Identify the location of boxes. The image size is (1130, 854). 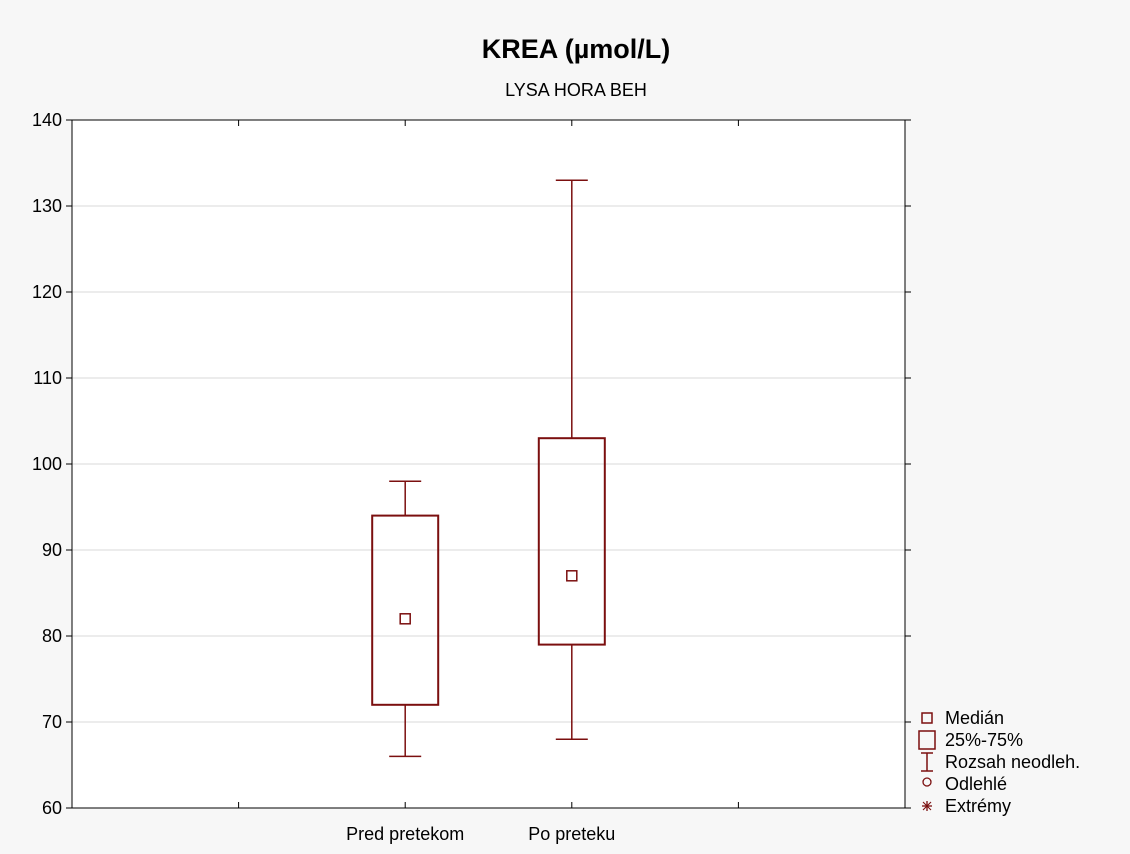
(488, 468).